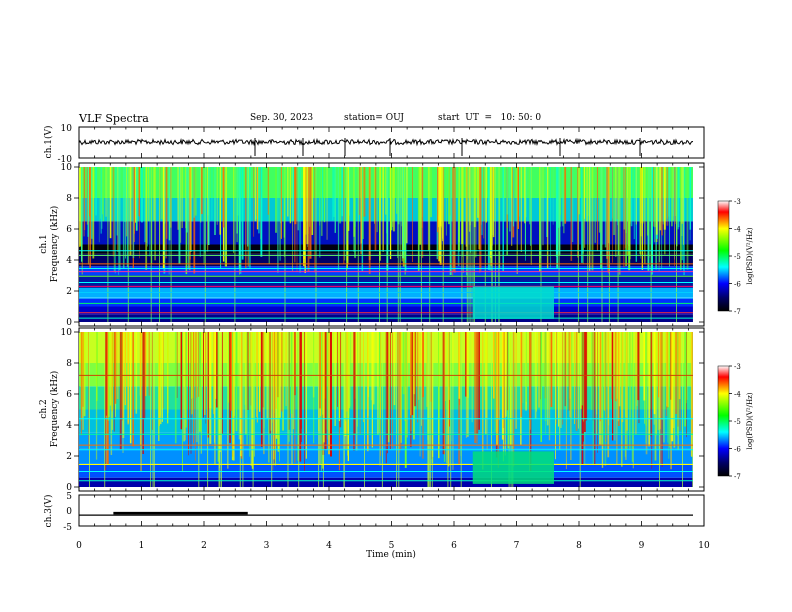 This screenshot has height=612, width=792. Describe the element at coordinates (386, 249) in the screenshot. I see `spectrogram-band` at that location.